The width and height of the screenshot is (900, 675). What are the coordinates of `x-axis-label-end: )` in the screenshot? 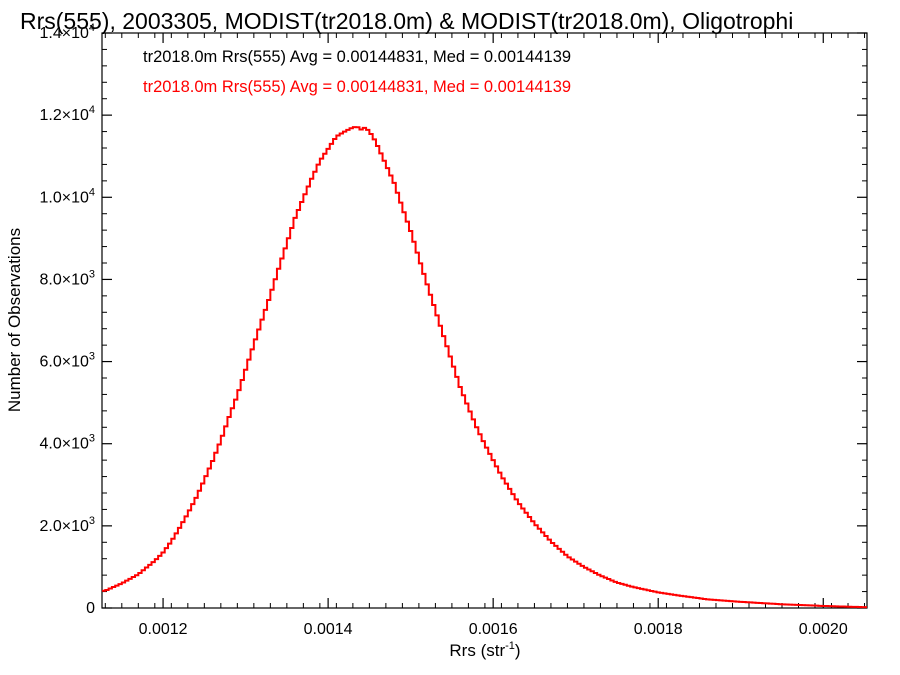 It's located at (518, 650).